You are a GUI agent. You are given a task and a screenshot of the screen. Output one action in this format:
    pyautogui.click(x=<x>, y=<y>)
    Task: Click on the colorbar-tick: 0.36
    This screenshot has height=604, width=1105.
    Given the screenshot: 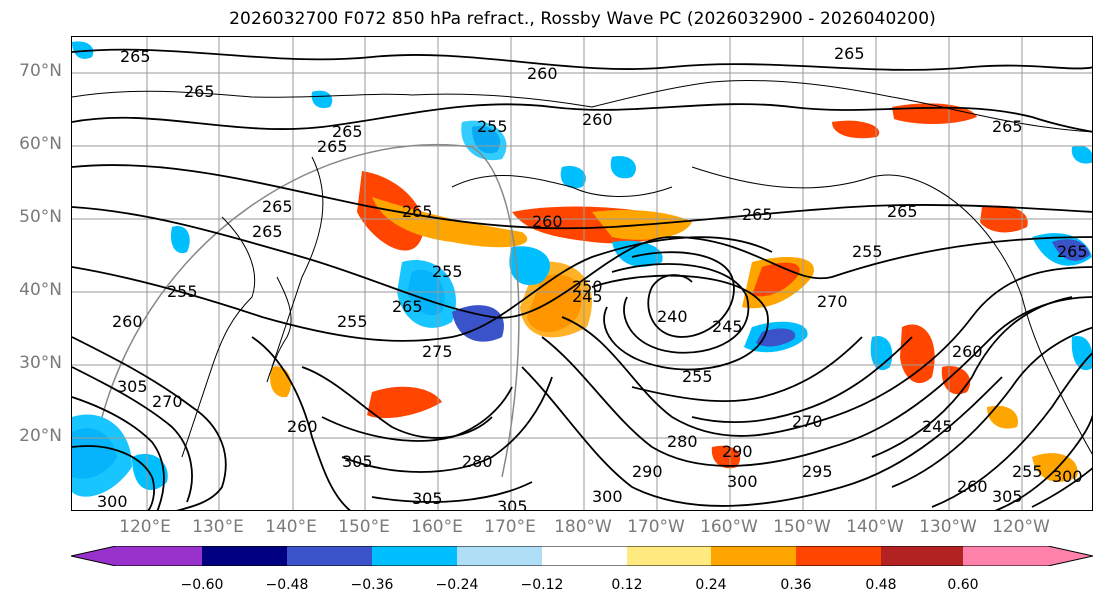 What is the action you would take?
    pyautogui.click(x=796, y=585)
    